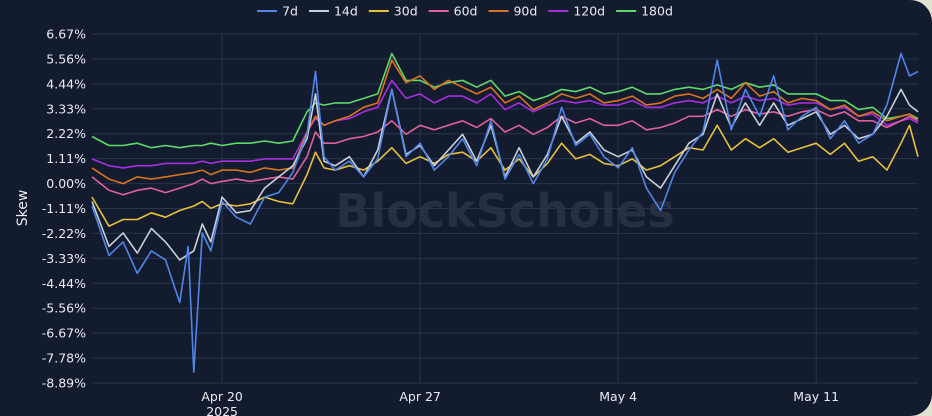  What do you see at coordinates (333, 11) in the screenshot?
I see `legend-item-14d: 14d` at bounding box center [333, 11].